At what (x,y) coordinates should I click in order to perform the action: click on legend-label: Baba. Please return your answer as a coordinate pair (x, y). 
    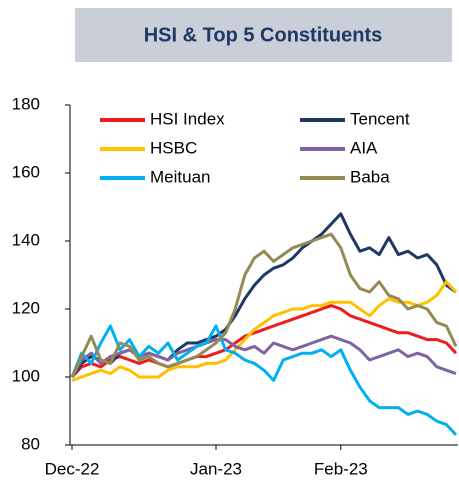
    Looking at the image, I should click on (370, 176).